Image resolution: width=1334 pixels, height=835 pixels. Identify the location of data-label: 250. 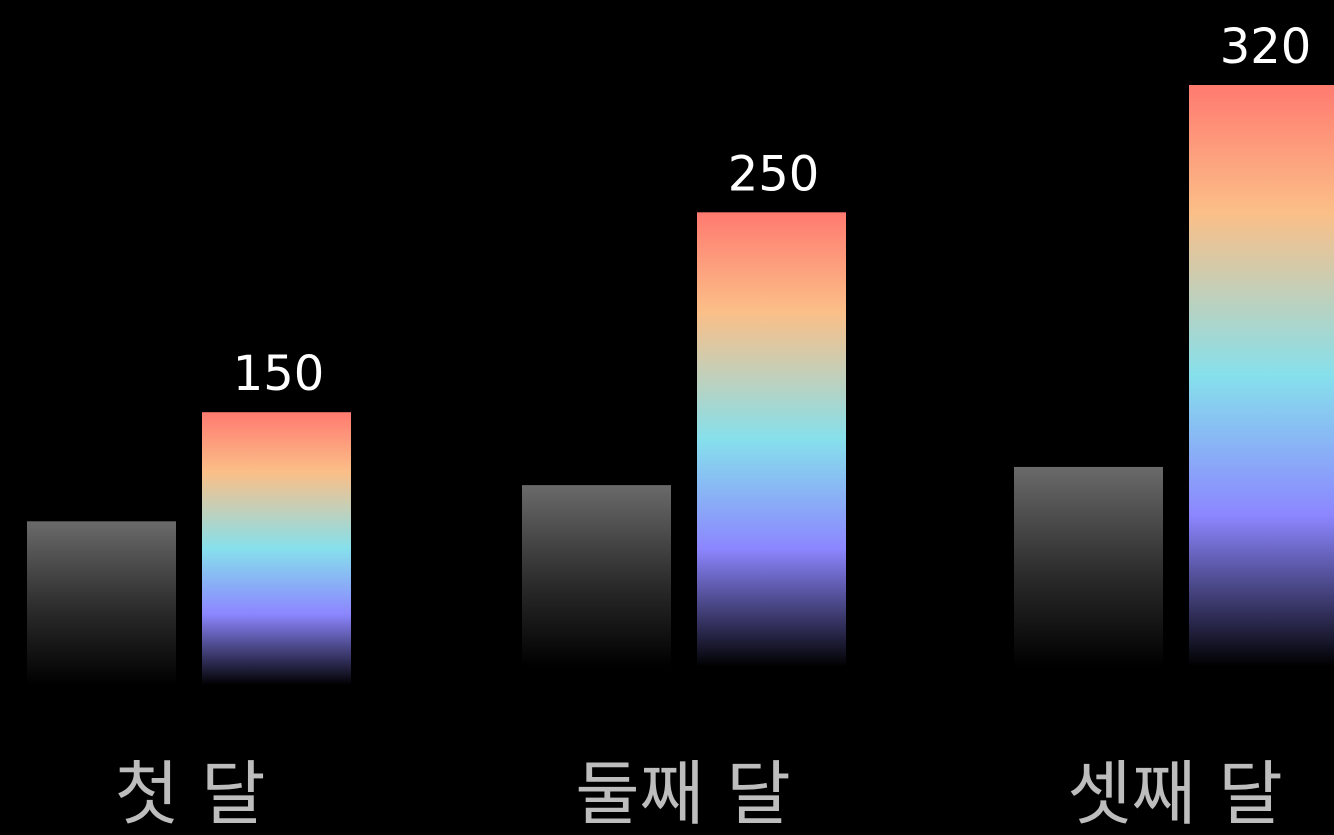
(774, 174).